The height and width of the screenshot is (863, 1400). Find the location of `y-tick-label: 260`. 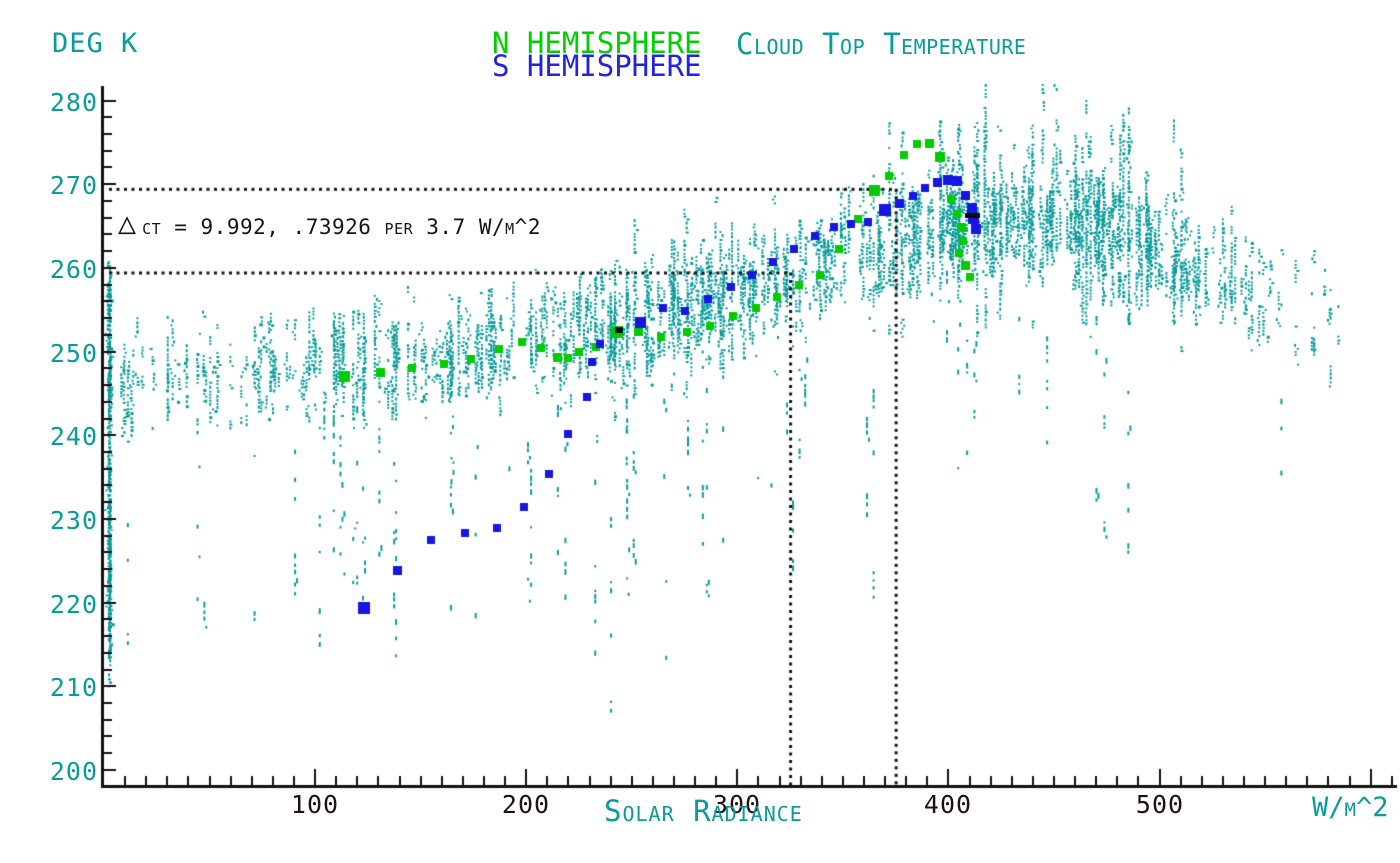

y-tick-label: 260 is located at coordinates (73, 269).